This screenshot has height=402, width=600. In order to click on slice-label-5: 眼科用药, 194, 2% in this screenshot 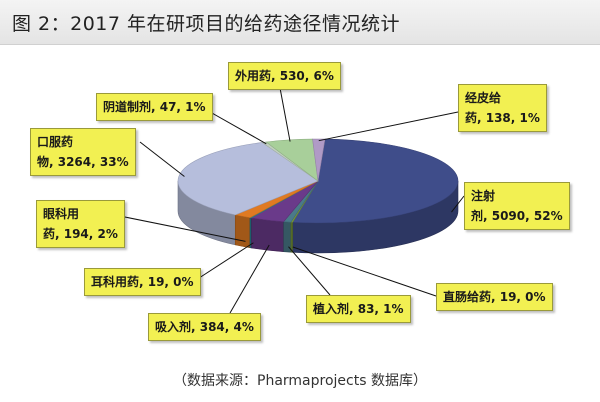, I will do `click(80, 224)`.